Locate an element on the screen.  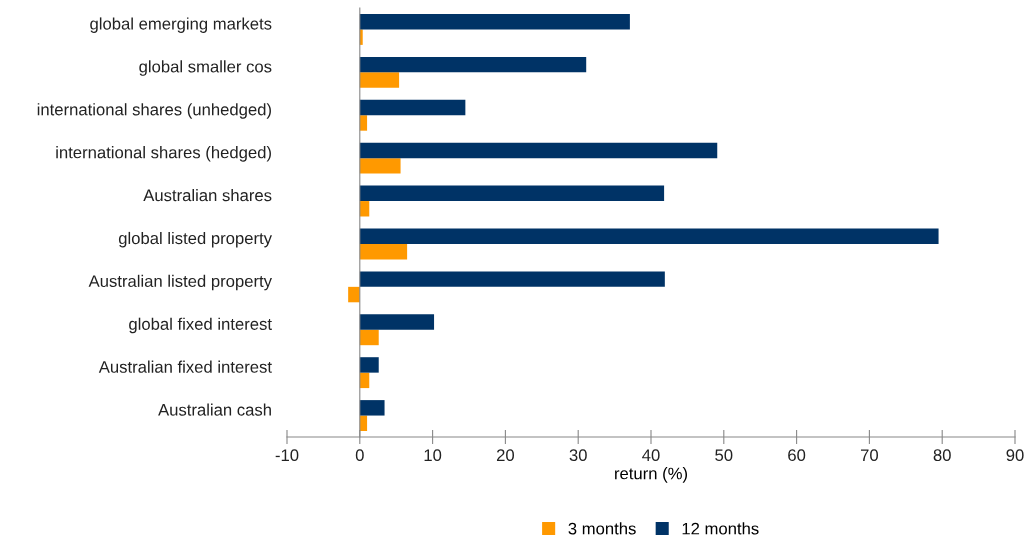
y-tick-label: global emerging markets is located at coordinates (181, 25).